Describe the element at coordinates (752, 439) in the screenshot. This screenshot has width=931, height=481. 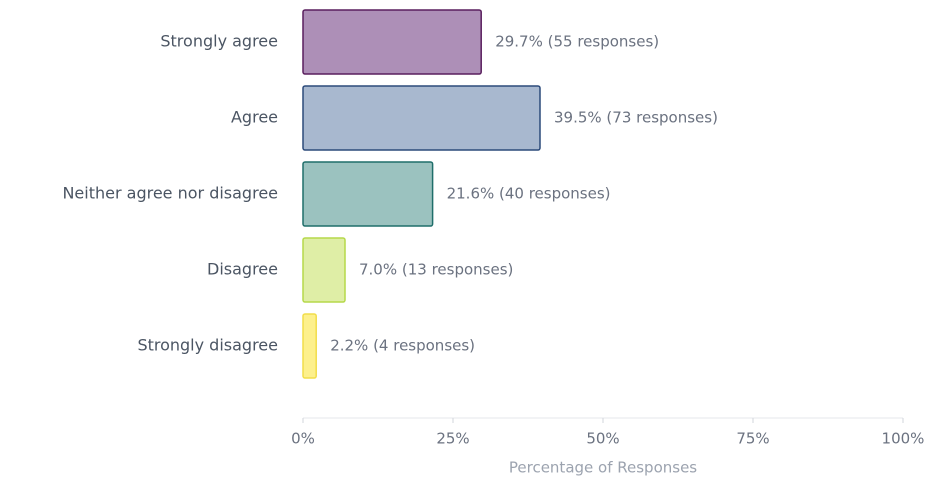
I see `x-tick-label: 75%` at that location.